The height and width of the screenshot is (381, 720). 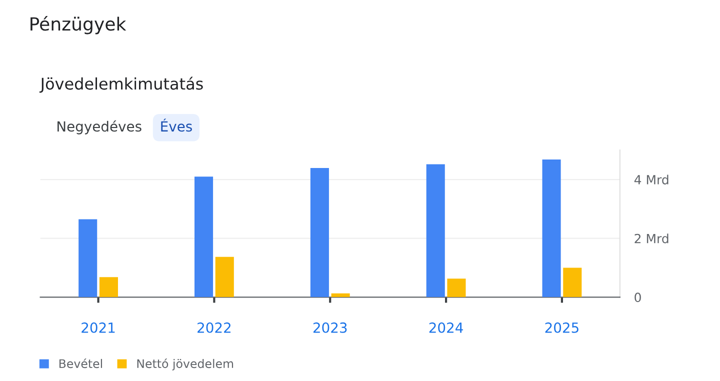 I want to click on x-tick-label: 2025, so click(x=561, y=327).